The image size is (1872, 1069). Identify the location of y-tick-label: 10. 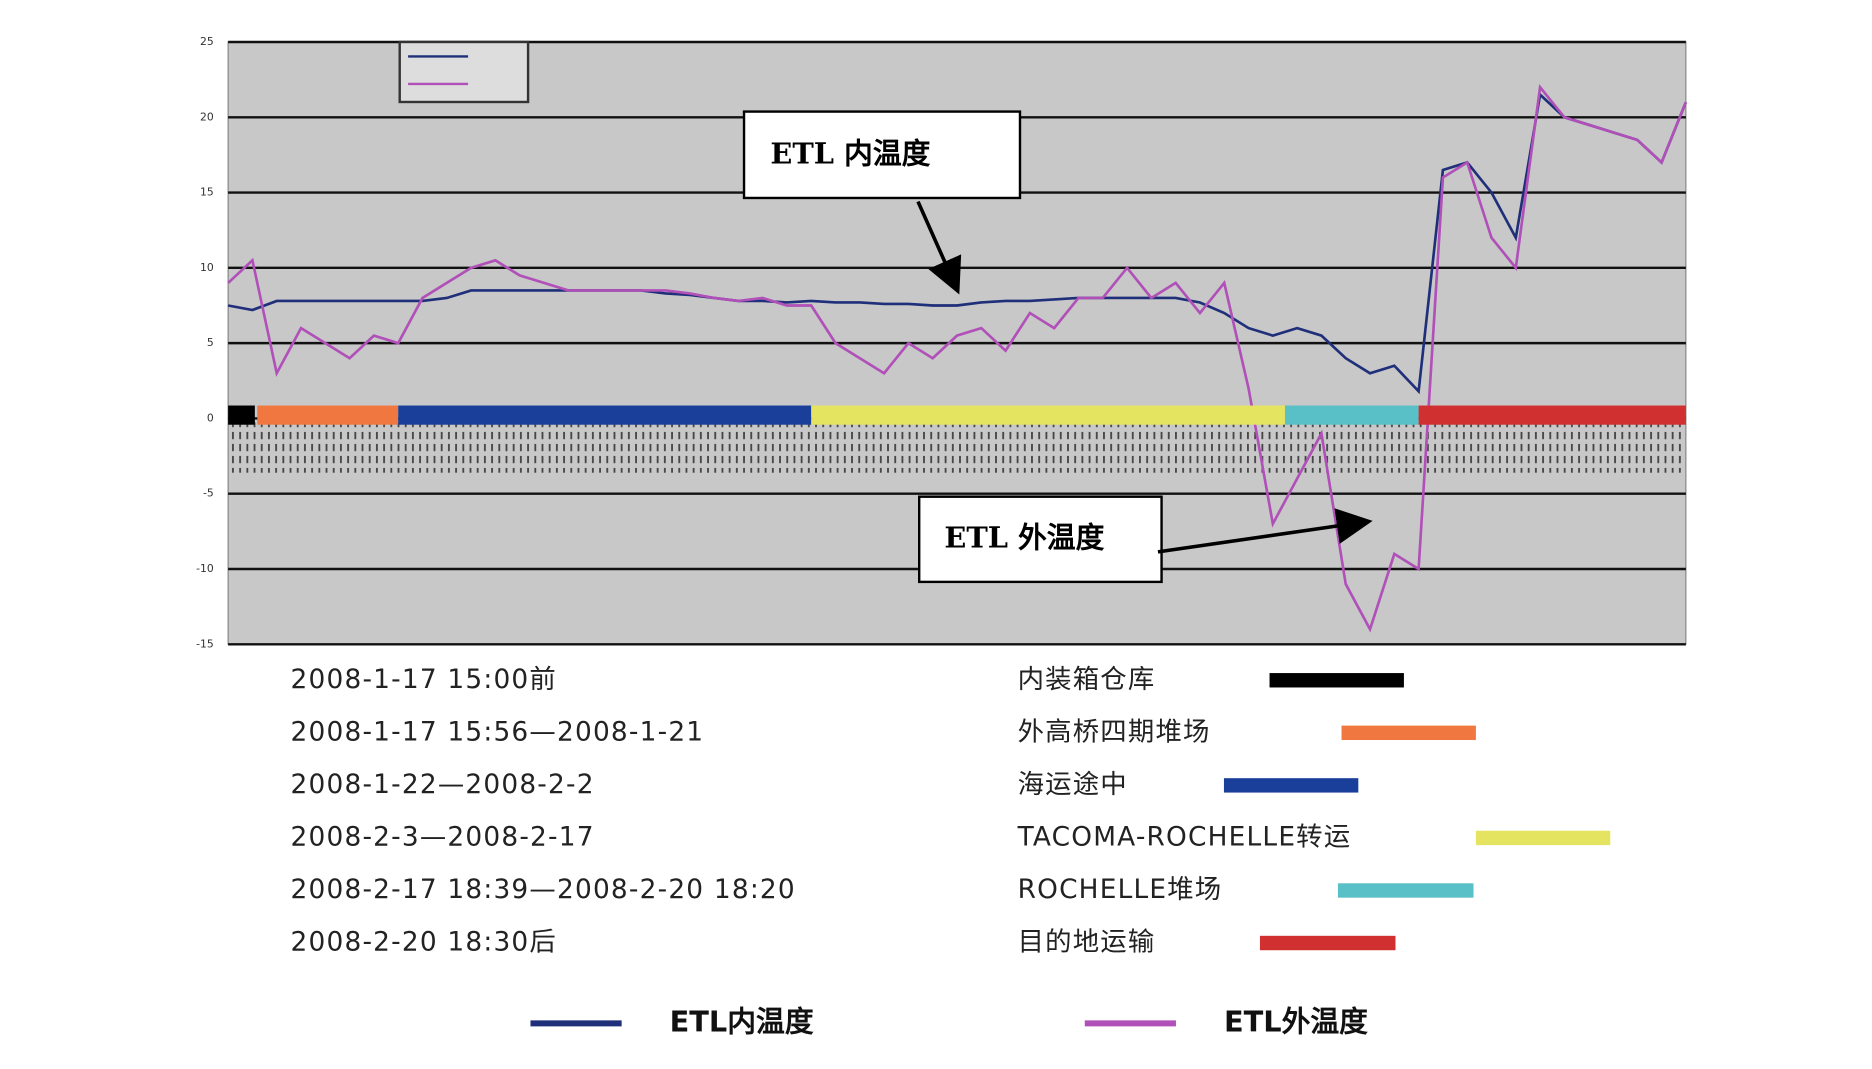
(207, 267).